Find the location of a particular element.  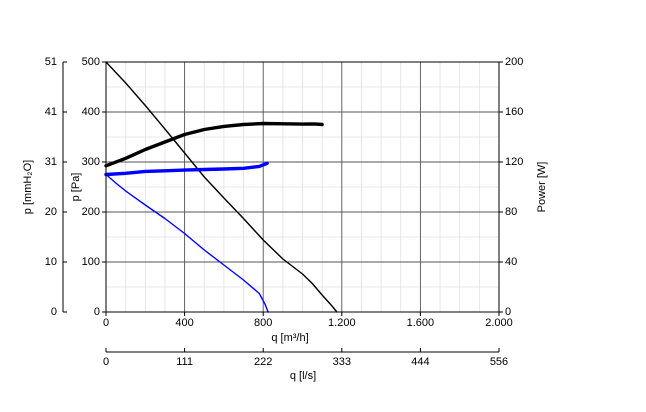

blue-pressure-curve is located at coordinates (187, 243).